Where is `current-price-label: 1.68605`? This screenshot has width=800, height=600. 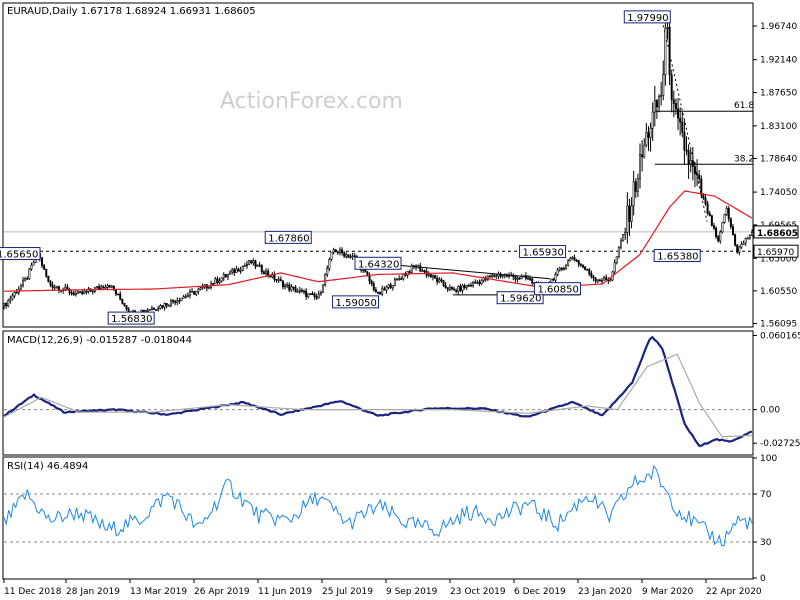
current-price-label: 1.68605 is located at coordinates (777, 234).